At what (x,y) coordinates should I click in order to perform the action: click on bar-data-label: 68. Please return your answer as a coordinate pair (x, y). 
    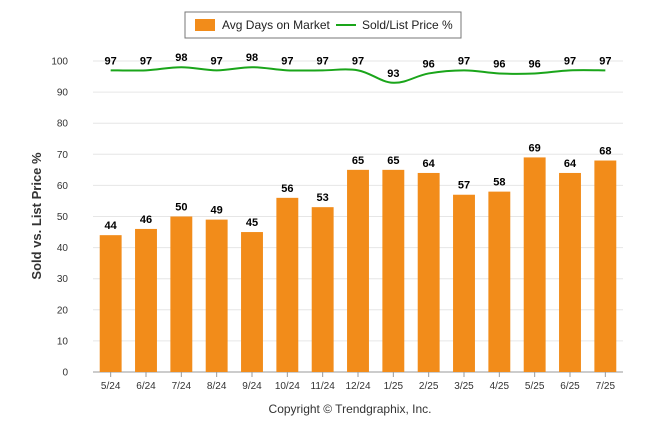
    Looking at the image, I should click on (605, 152).